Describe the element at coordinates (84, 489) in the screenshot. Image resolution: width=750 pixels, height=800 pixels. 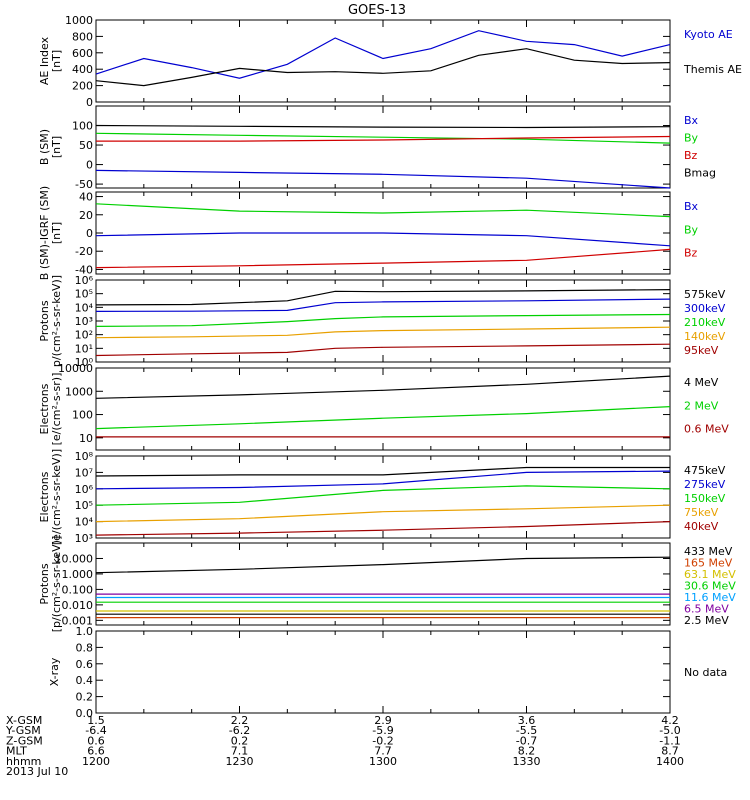
I see `y-tick-label: 10⁶` at that location.